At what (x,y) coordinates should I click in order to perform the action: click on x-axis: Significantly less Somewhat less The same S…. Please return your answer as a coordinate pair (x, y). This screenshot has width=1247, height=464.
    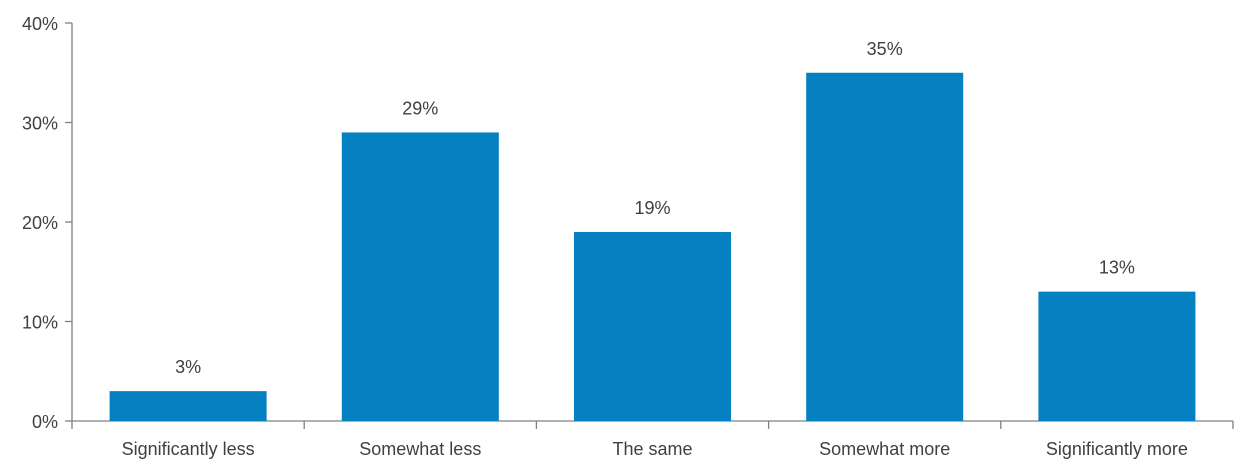
    Looking at the image, I should click on (652, 439).